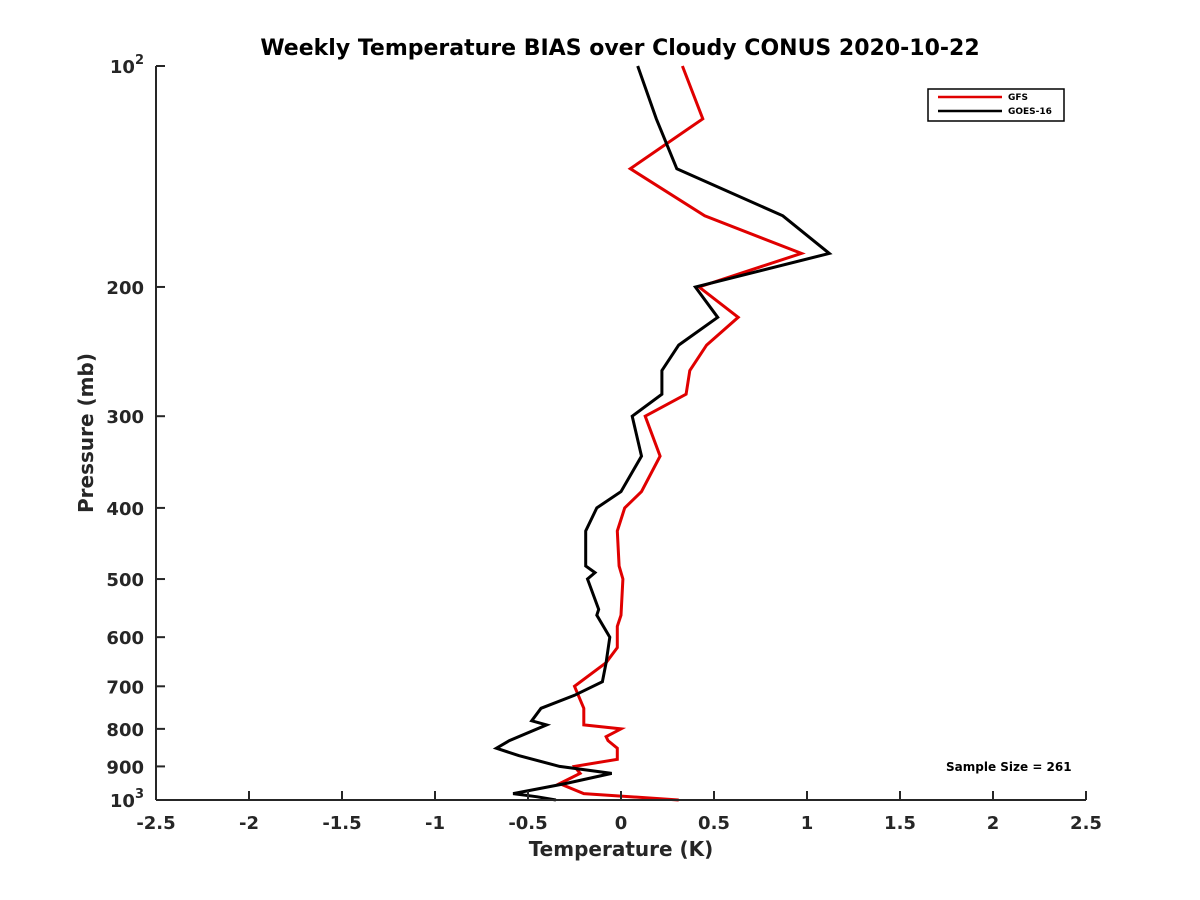 This screenshot has height=900, width=1200. I want to click on sample-size-annotation: Sample Size = 261, so click(1009, 767).